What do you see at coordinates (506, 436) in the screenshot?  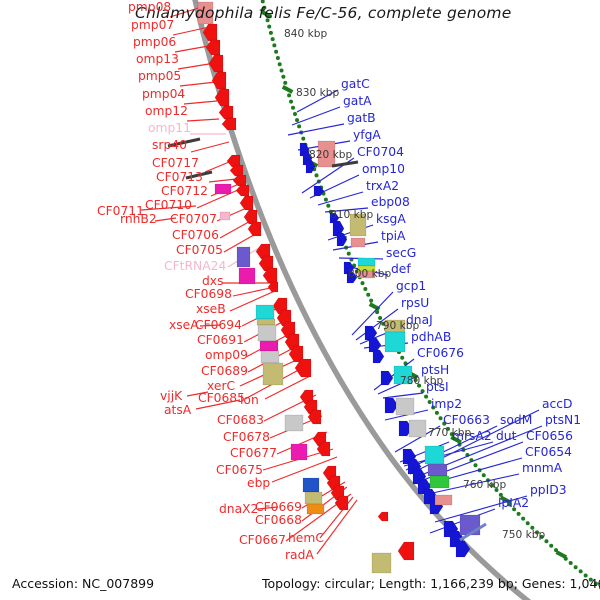 I see `gene-label-dut: dut` at bounding box center [506, 436].